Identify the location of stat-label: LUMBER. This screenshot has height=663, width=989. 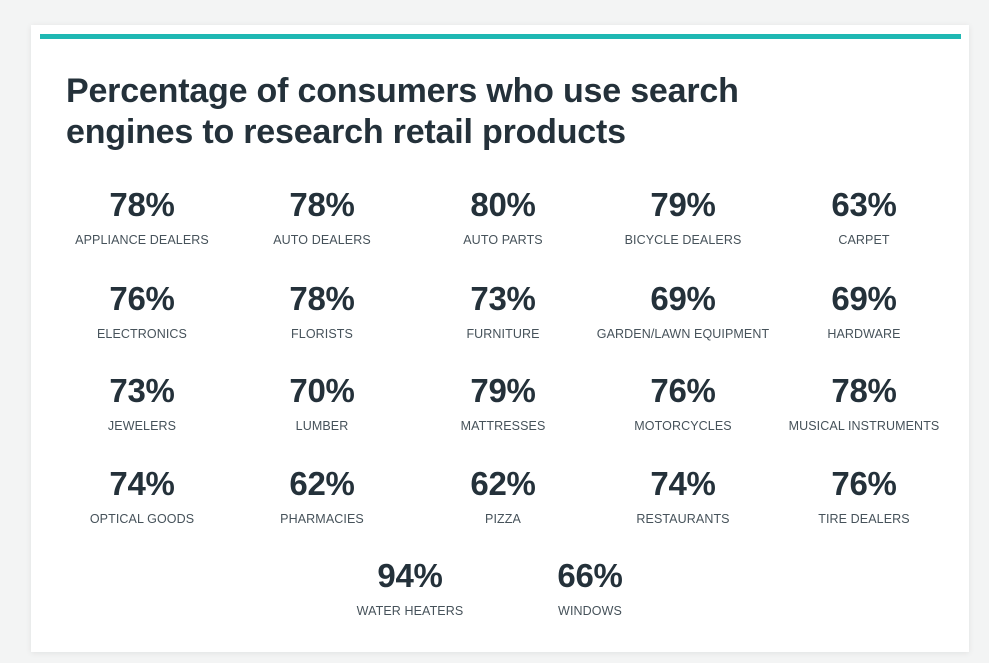
(322, 426).